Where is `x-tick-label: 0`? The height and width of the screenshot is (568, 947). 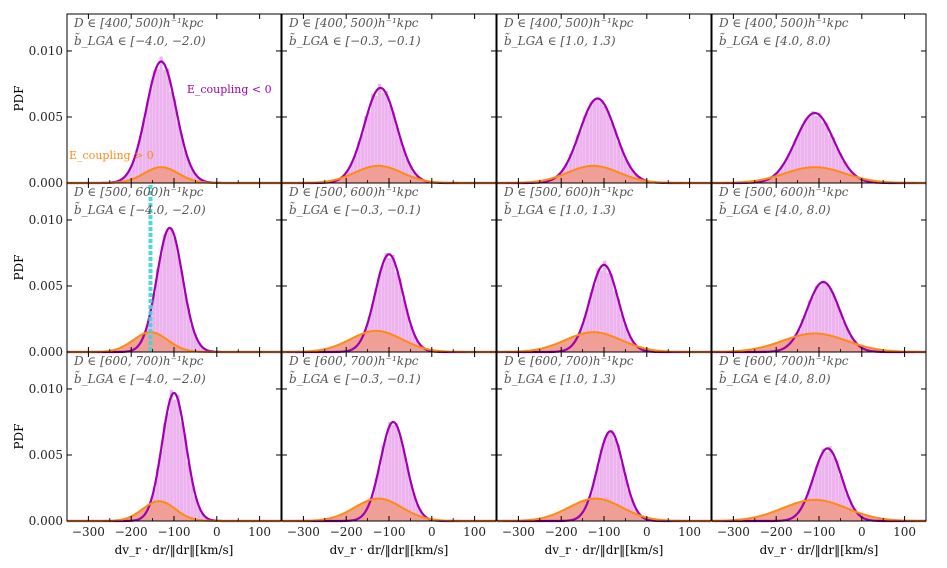 x-tick-label: 0 is located at coordinates (217, 532).